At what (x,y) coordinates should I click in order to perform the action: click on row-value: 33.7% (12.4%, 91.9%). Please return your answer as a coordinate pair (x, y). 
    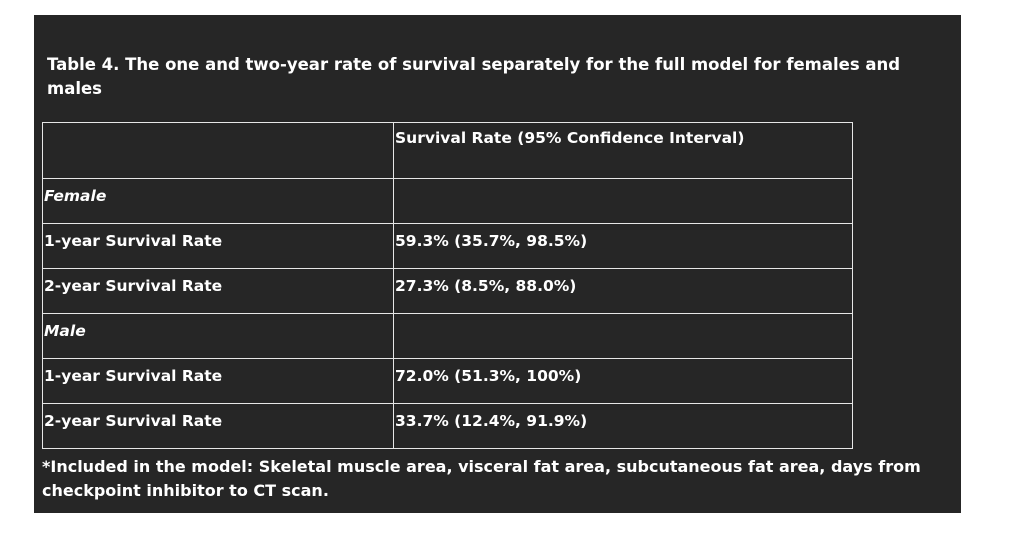
    Looking at the image, I should click on (623, 426).